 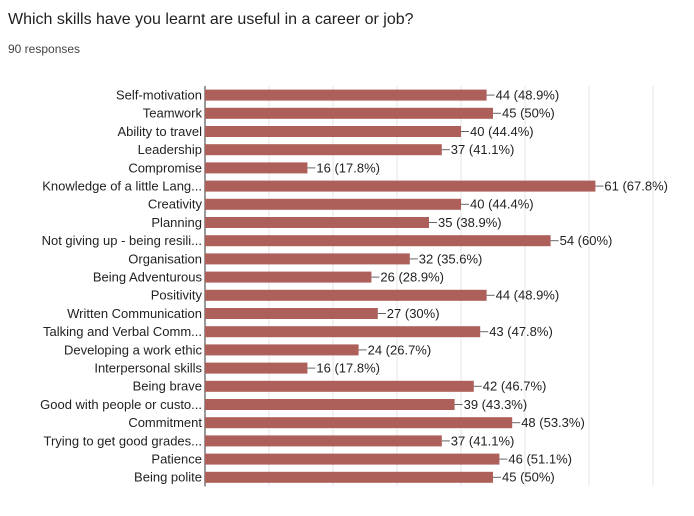 I want to click on y-tick-label: Leadership, so click(x=170, y=149).